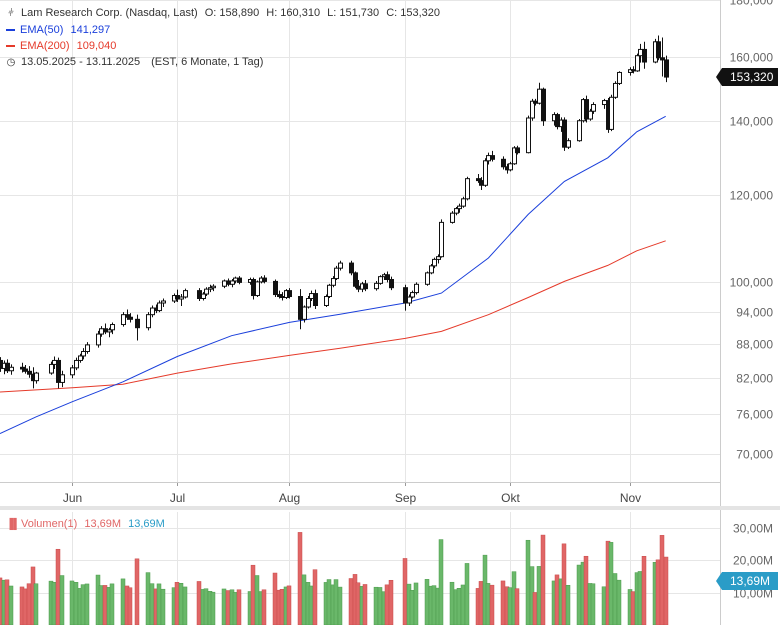 This screenshot has height=625, width=780. What do you see at coordinates (293, 13) in the screenshot?
I see `high-value: H: 160,310` at bounding box center [293, 13].